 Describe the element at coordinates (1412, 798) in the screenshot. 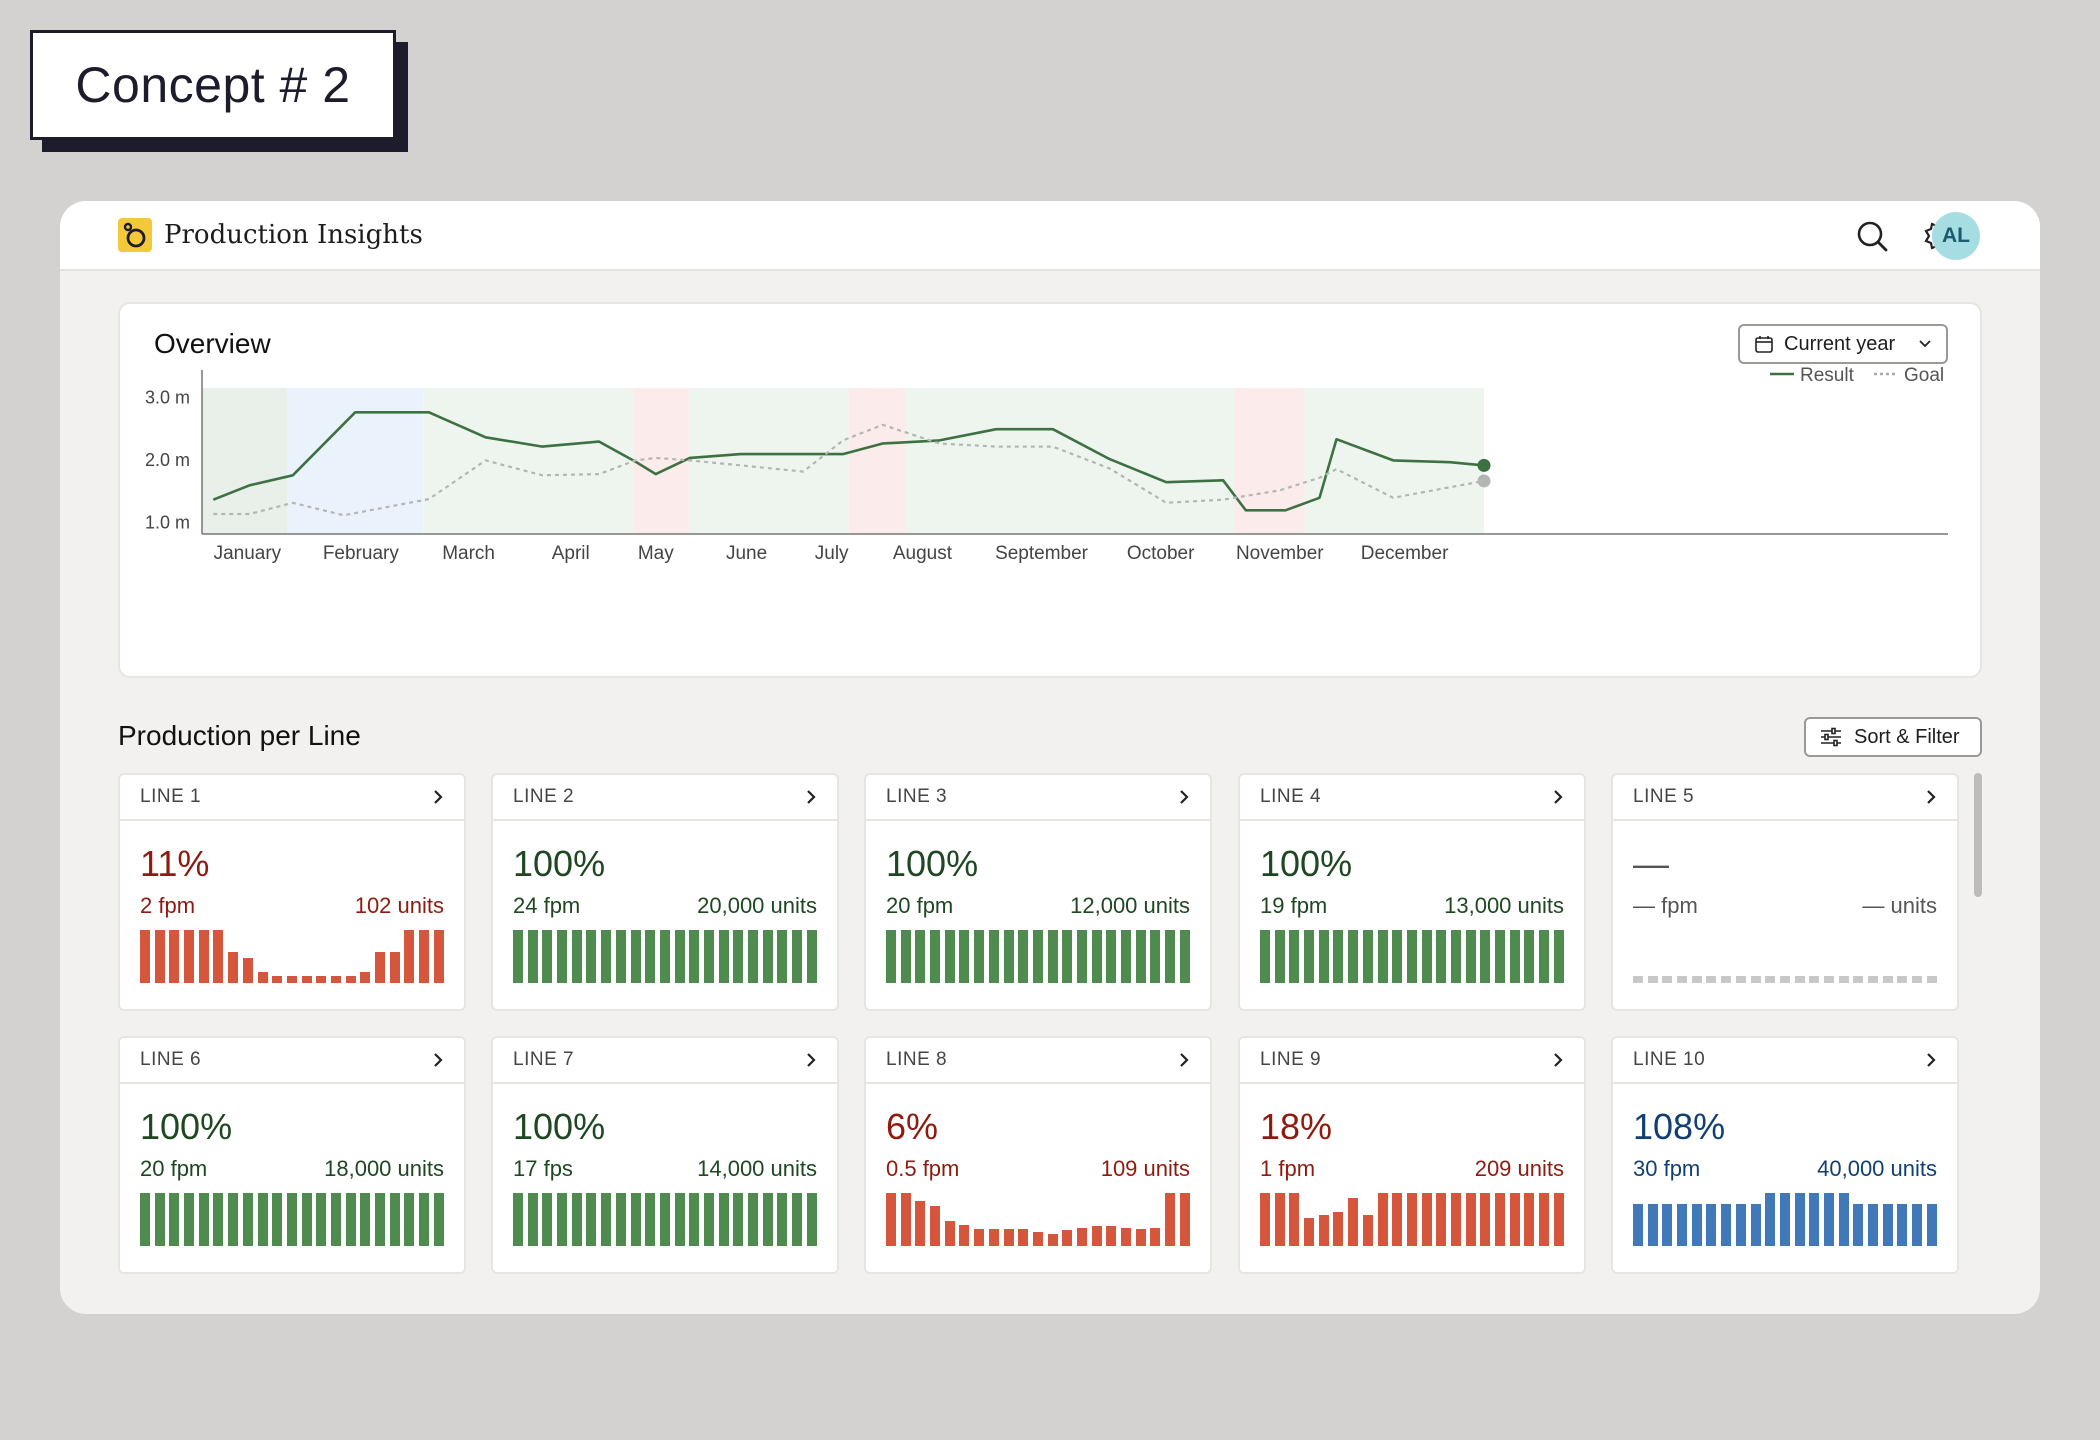

I see `line-card-header: LINE 4` at that location.